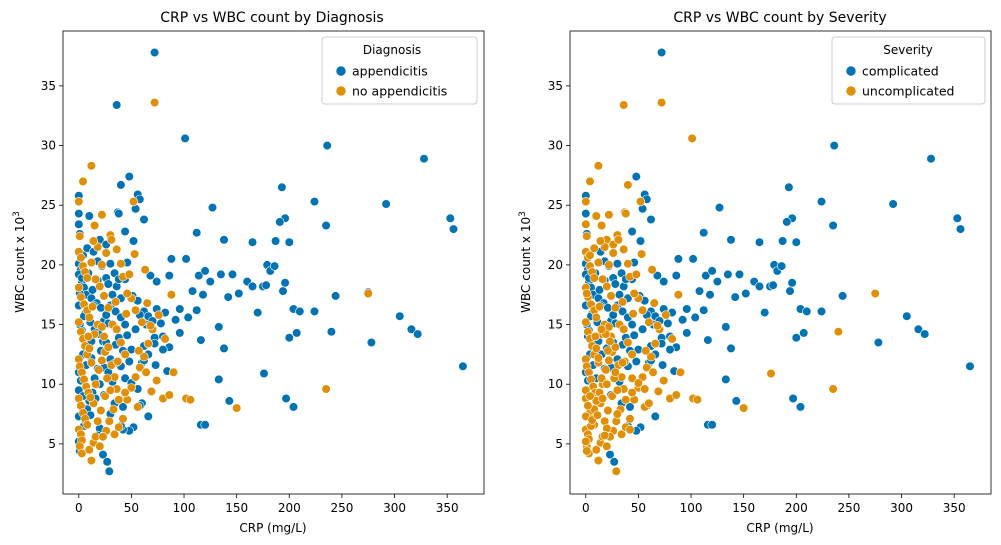 The width and height of the screenshot is (1001, 545). Describe the element at coordinates (691, 508) in the screenshot. I see `x-tick-label: 100` at that location.